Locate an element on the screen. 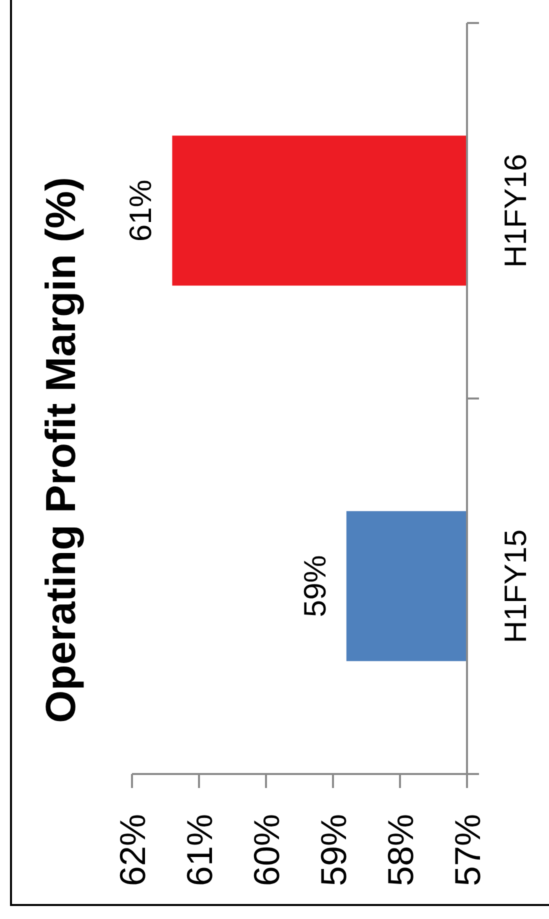  x-tick-label: 60% is located at coordinates (266, 850).